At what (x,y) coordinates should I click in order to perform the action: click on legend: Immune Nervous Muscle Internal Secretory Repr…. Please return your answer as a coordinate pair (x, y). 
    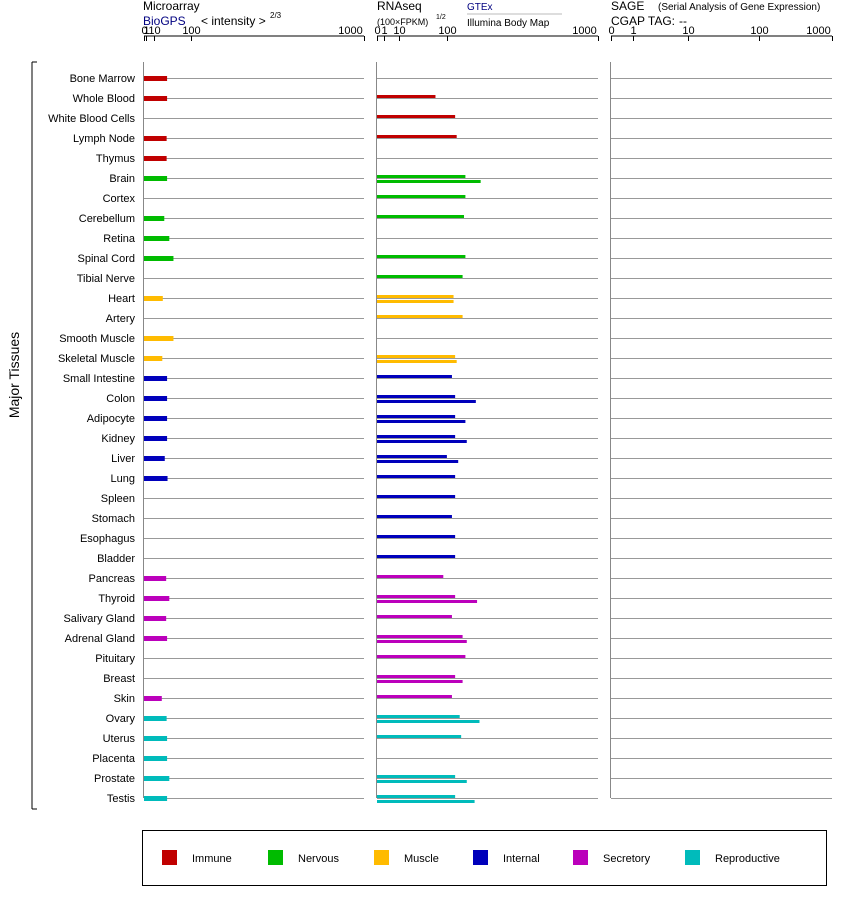
    Looking at the image, I should click on (484, 858).